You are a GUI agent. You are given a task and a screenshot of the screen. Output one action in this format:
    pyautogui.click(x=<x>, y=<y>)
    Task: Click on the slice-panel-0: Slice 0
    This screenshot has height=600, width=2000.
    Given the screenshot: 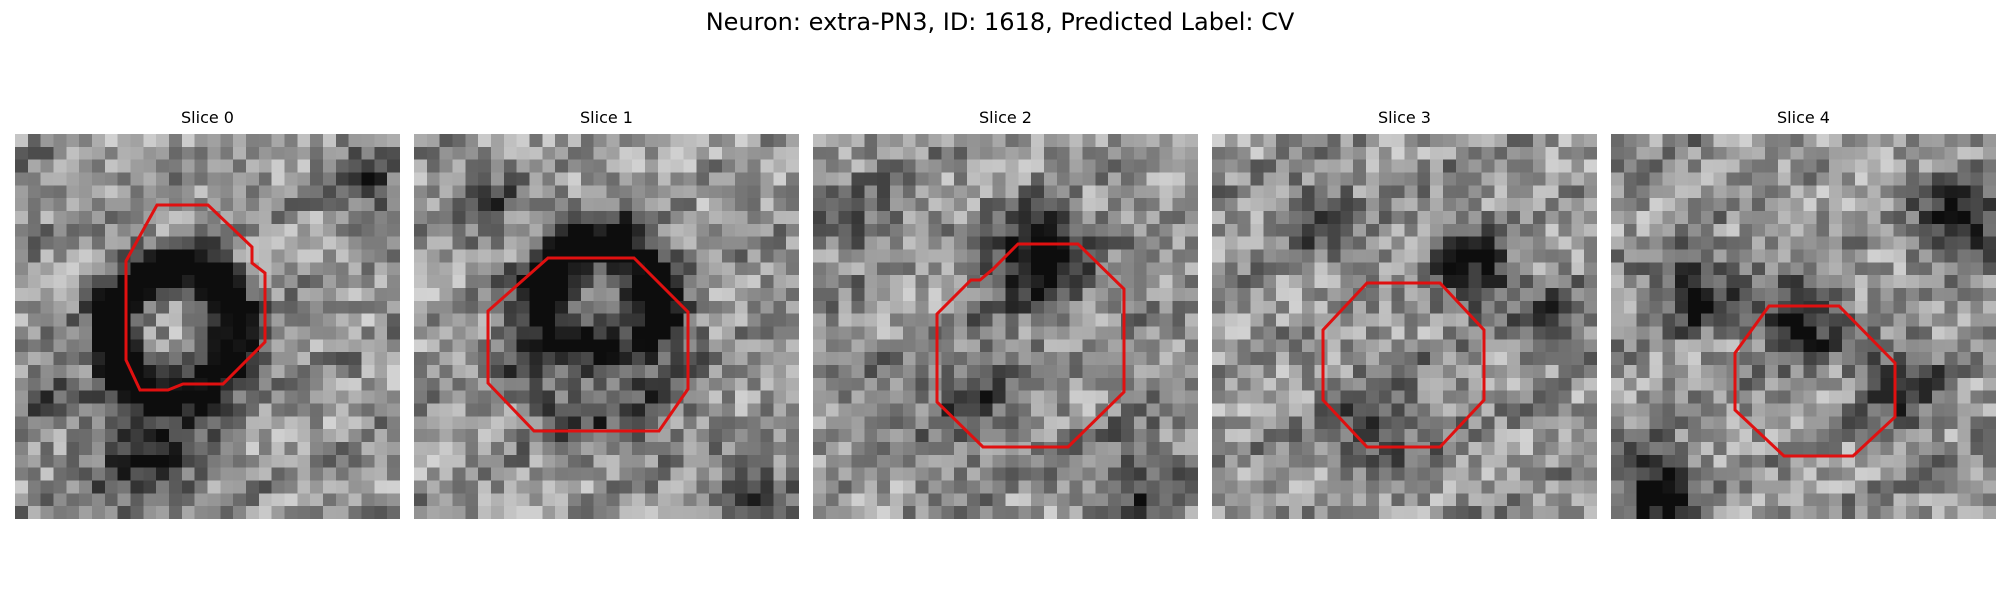 What is the action you would take?
    pyautogui.click(x=207, y=313)
    